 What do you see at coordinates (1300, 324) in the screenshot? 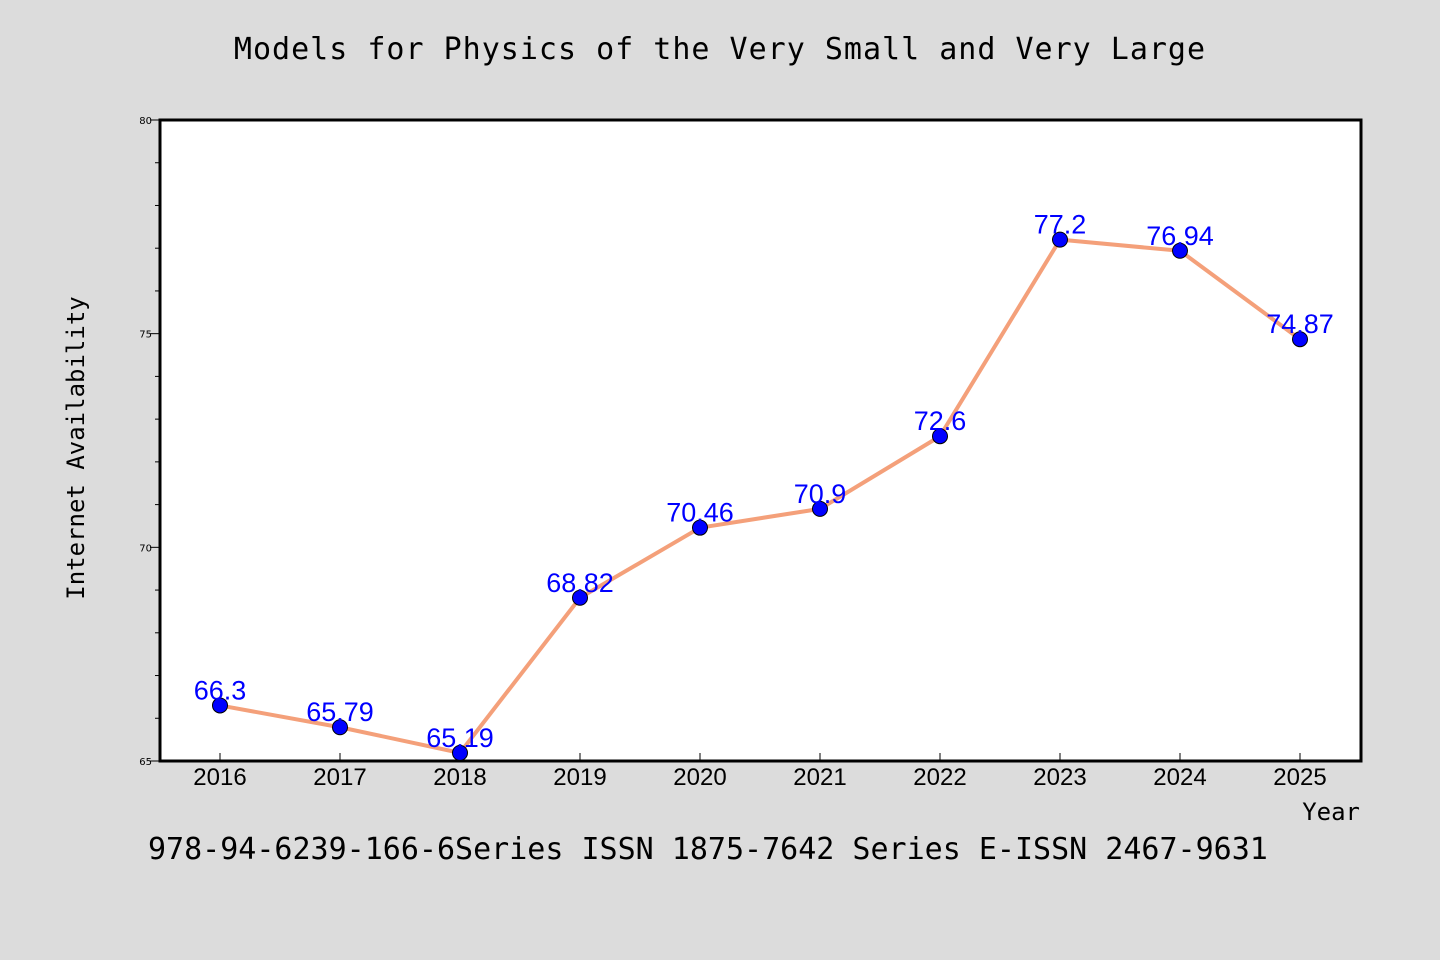
I see `data-label: 74.87` at bounding box center [1300, 324].